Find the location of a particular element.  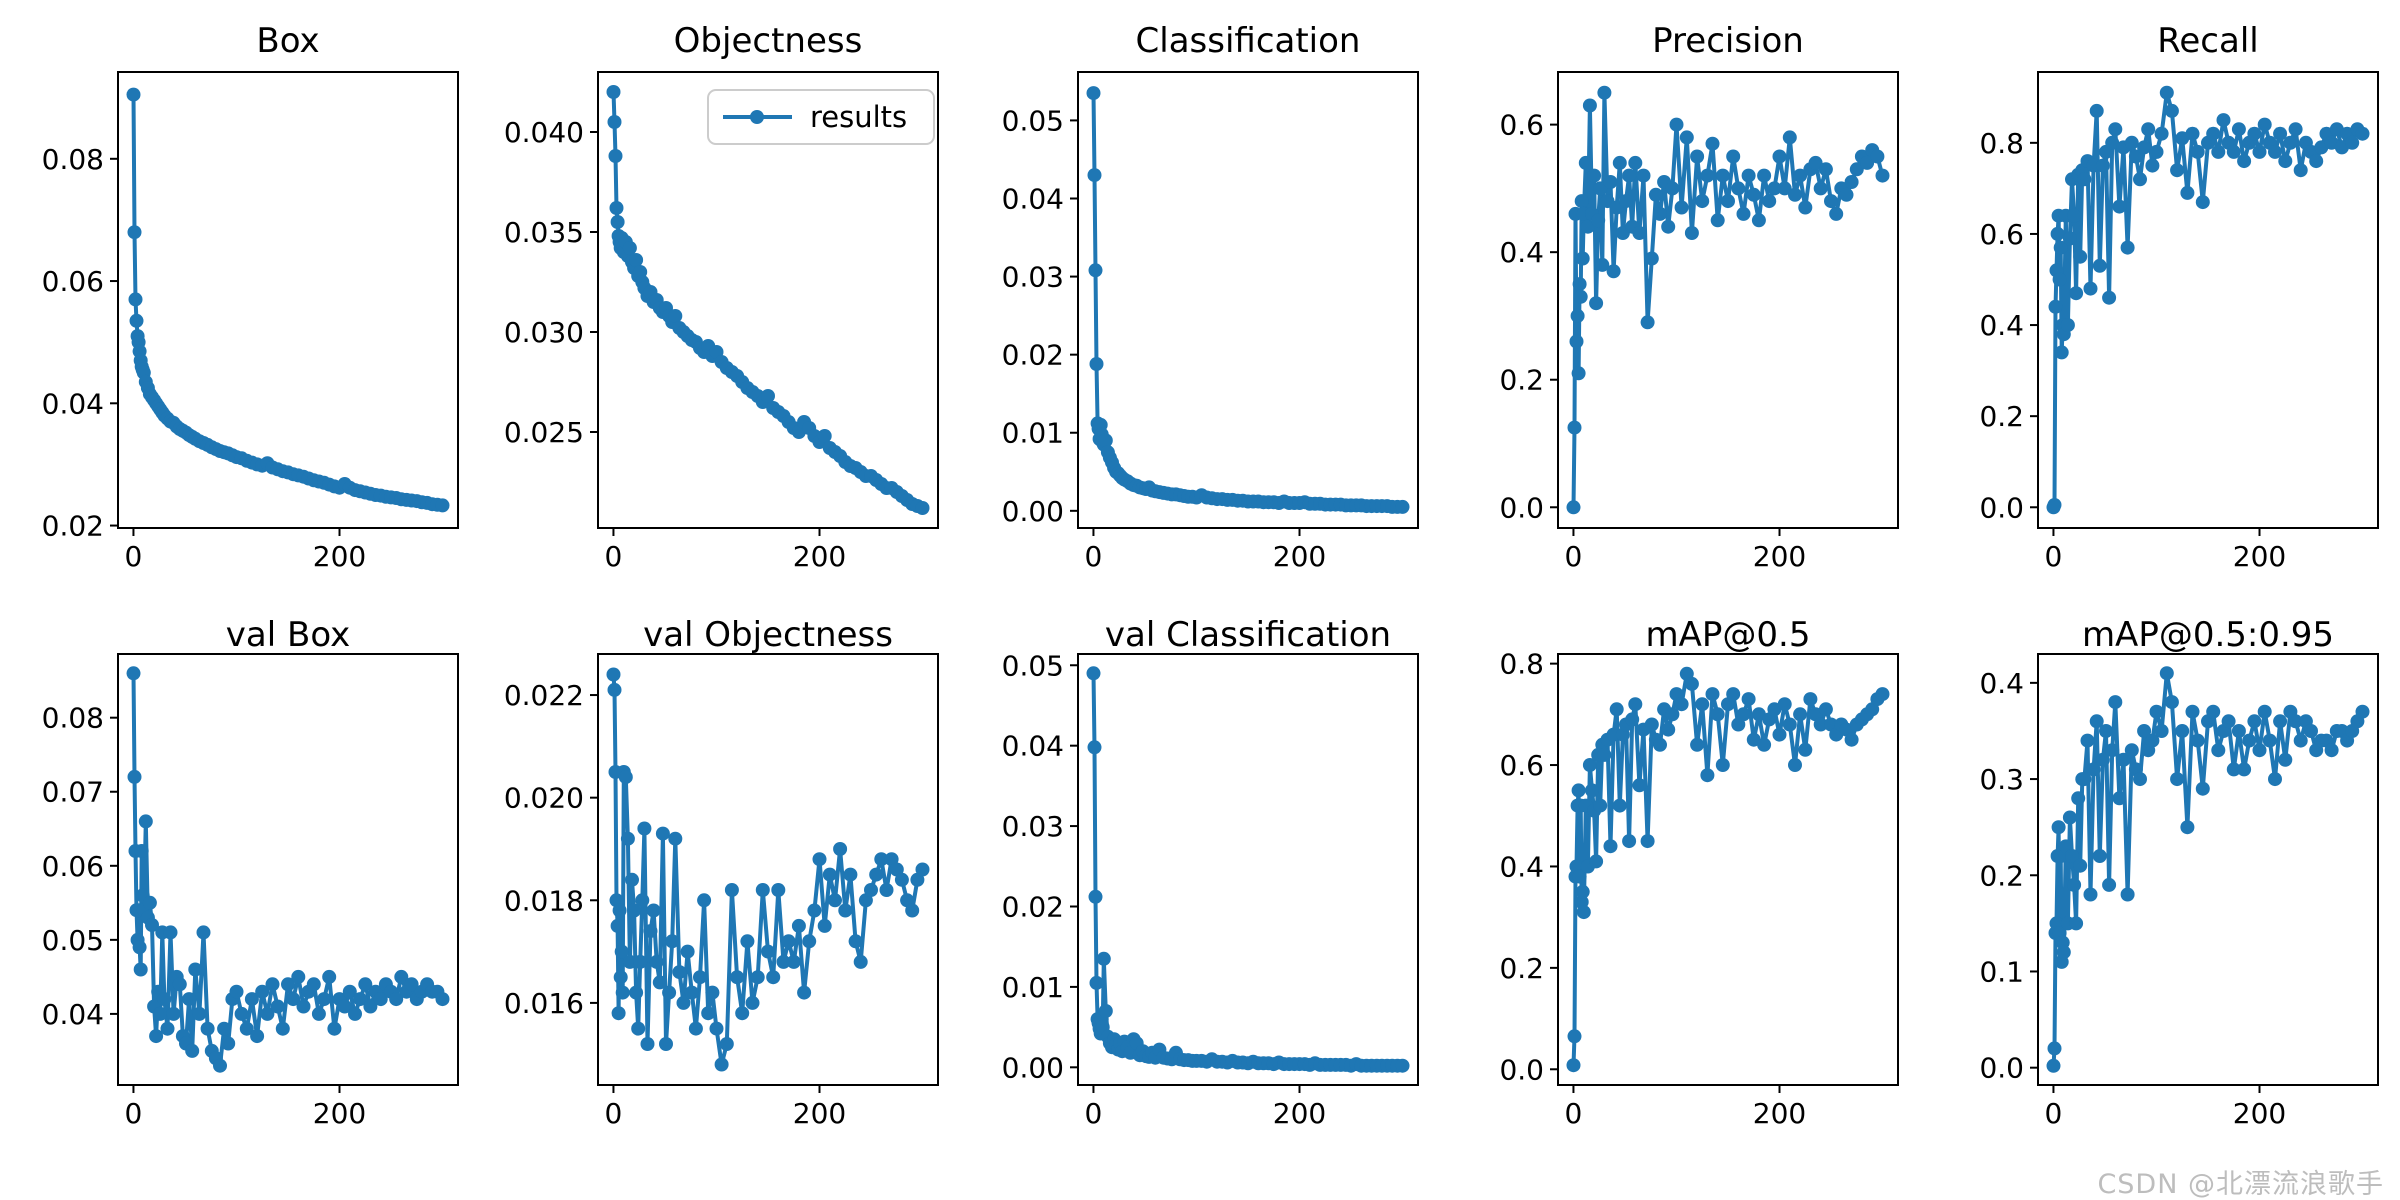

subplot-title: Objectness is located at coordinates (768, 41).